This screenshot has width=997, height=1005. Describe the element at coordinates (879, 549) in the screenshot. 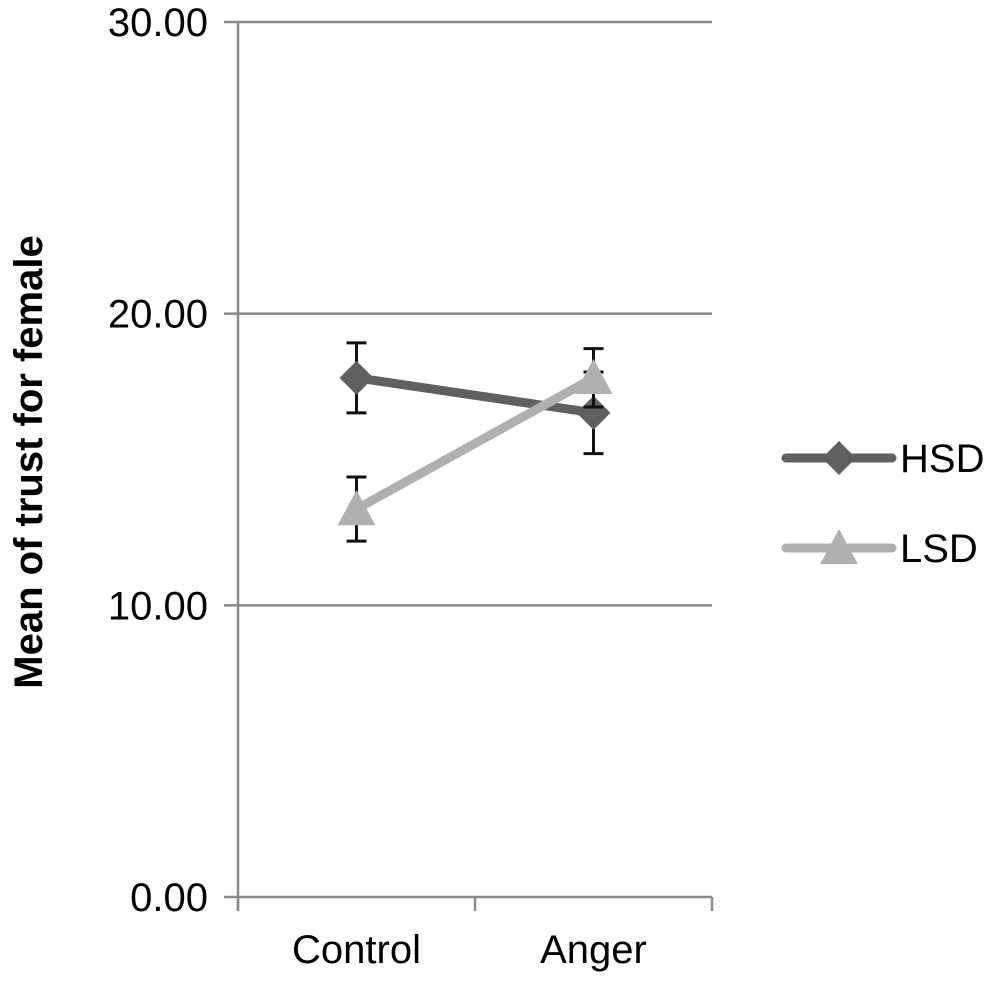

I see `legend-item-lsd: LSD` at that location.